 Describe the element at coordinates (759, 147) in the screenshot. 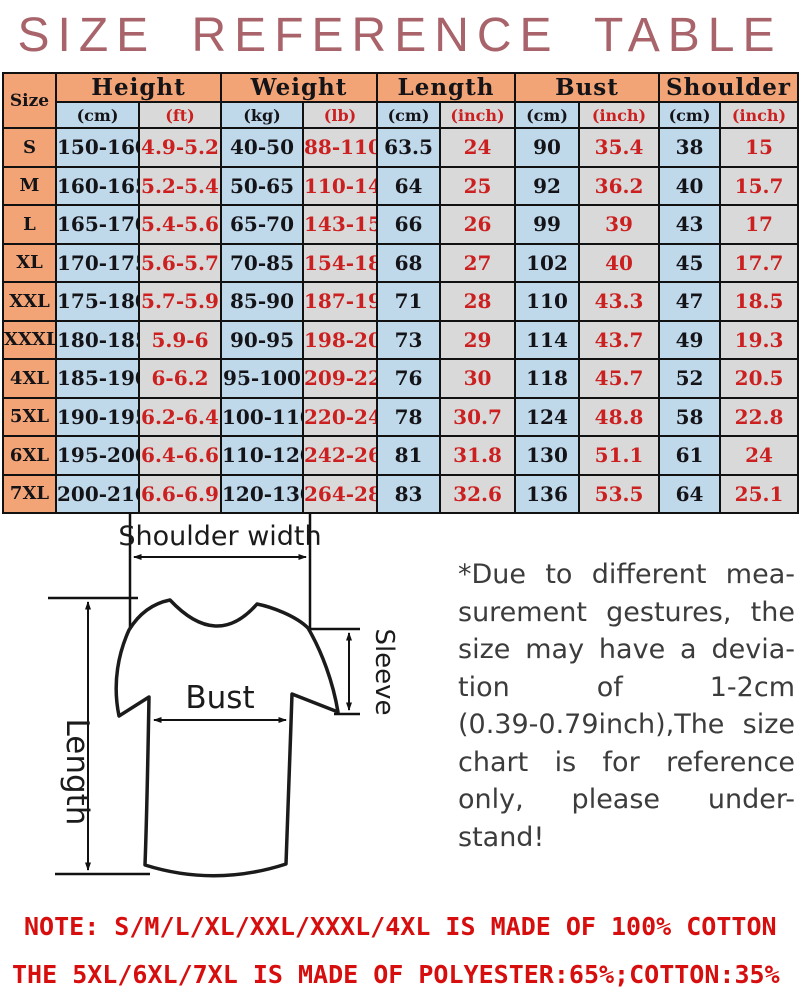

I see `cell: 15` at that location.